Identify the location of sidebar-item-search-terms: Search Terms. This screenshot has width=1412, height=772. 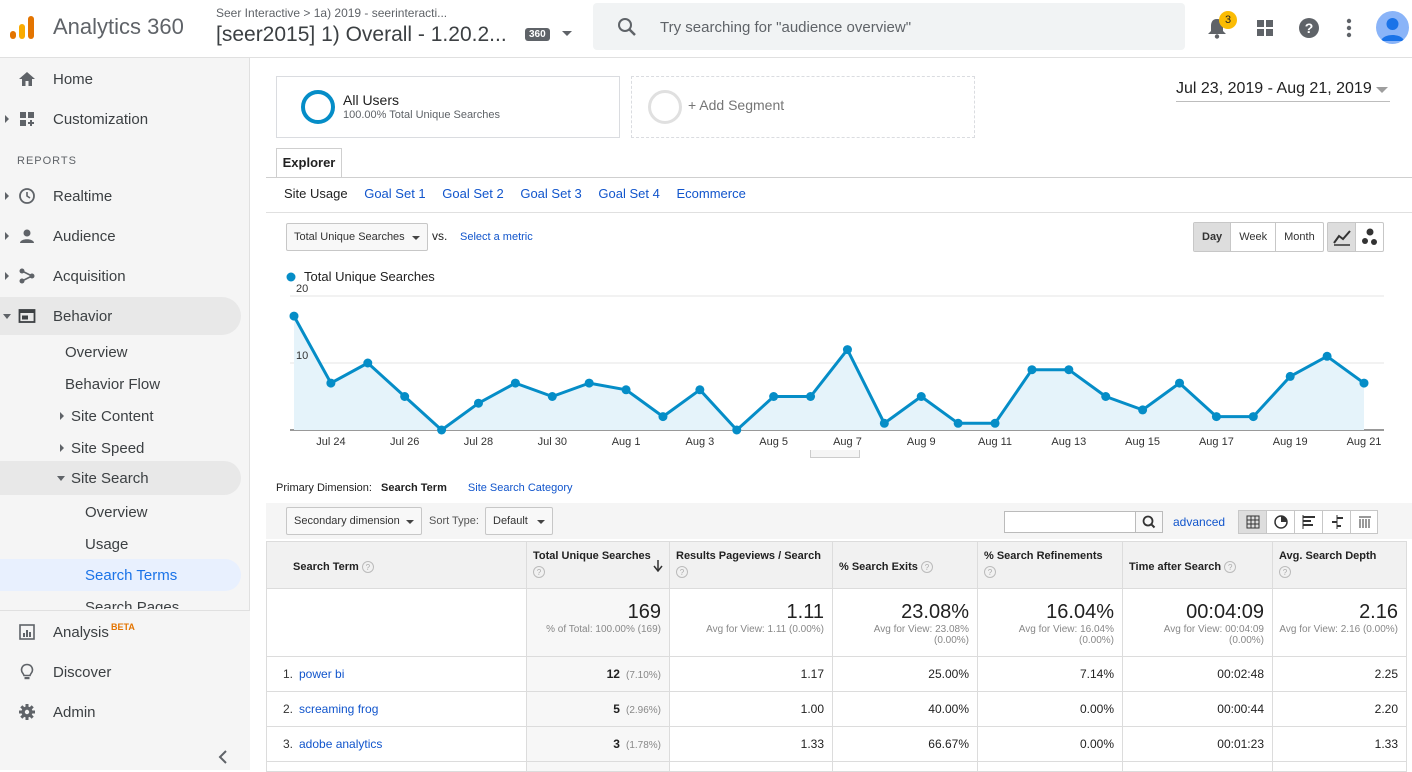
(120, 575).